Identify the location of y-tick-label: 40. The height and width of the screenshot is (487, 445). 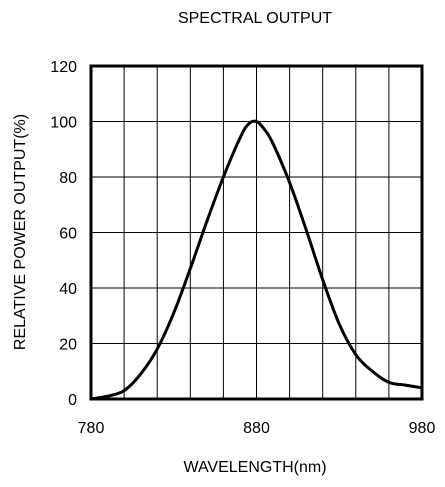
(68, 289).